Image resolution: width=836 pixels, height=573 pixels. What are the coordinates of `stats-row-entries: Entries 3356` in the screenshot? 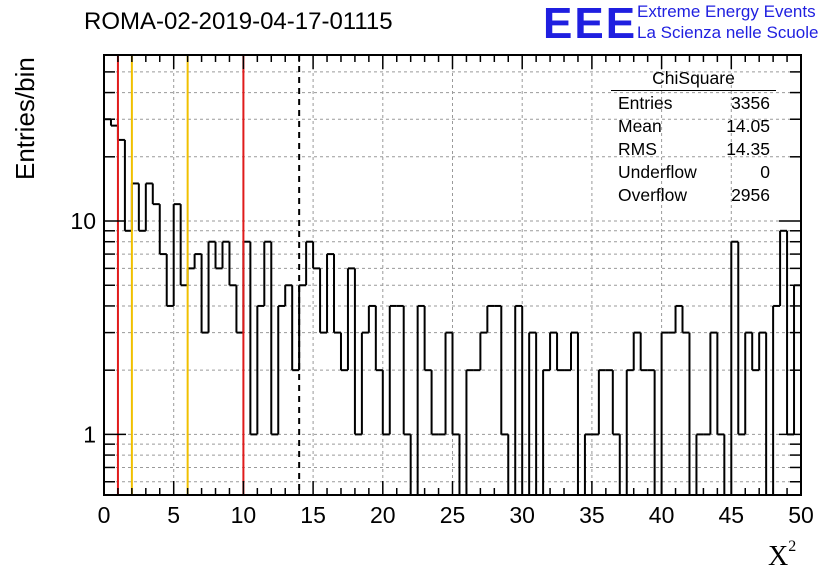 It's located at (693, 103).